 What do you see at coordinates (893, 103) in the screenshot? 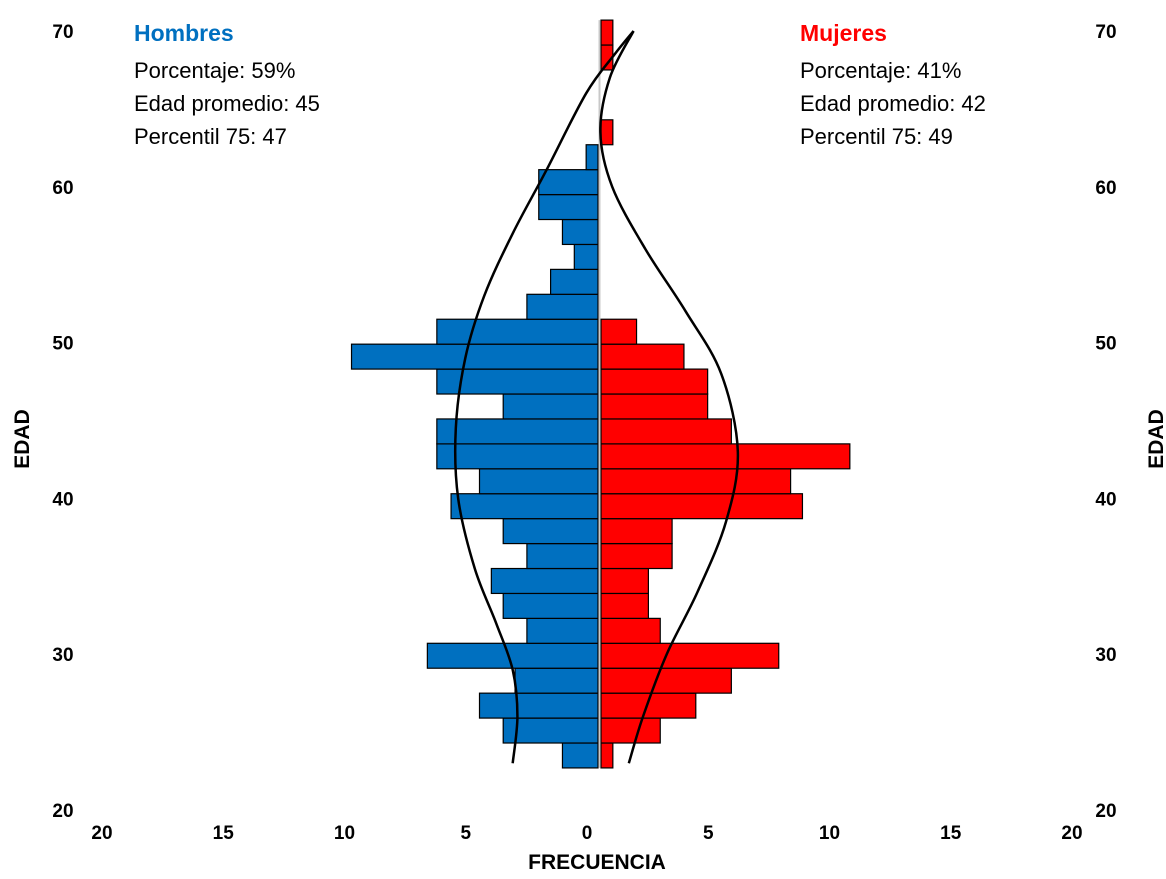
I see `women-average-age: Edad promedio: 42` at bounding box center [893, 103].